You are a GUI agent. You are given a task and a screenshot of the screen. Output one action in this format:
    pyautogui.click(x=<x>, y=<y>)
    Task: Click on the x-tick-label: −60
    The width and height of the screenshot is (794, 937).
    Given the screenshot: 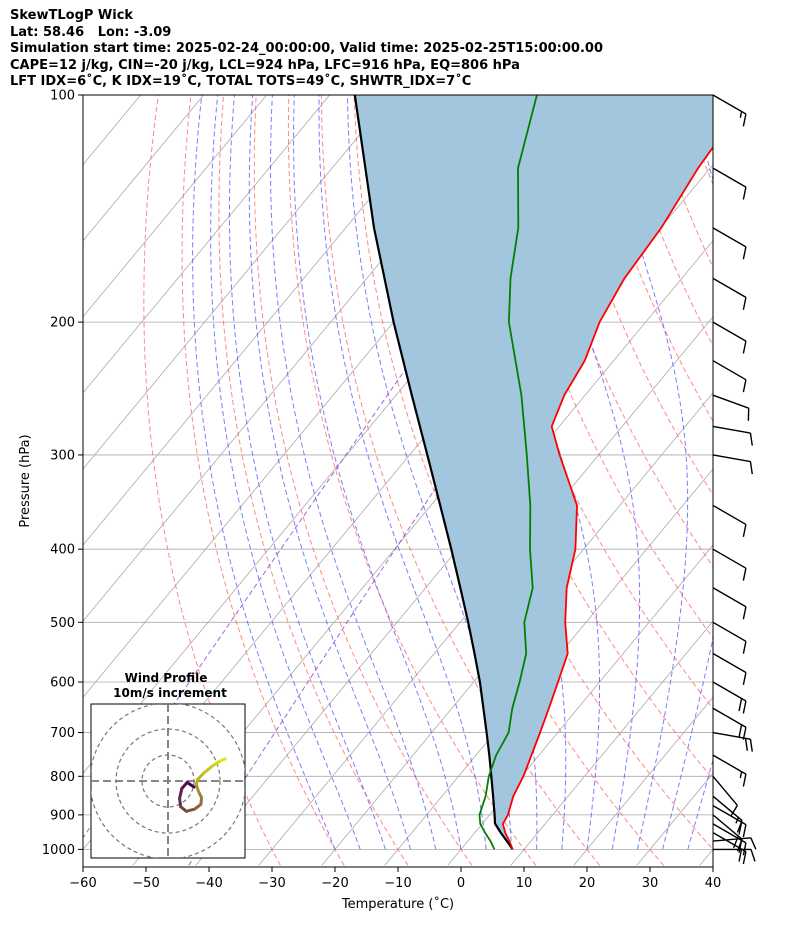 What is the action you would take?
    pyautogui.click(x=82, y=883)
    